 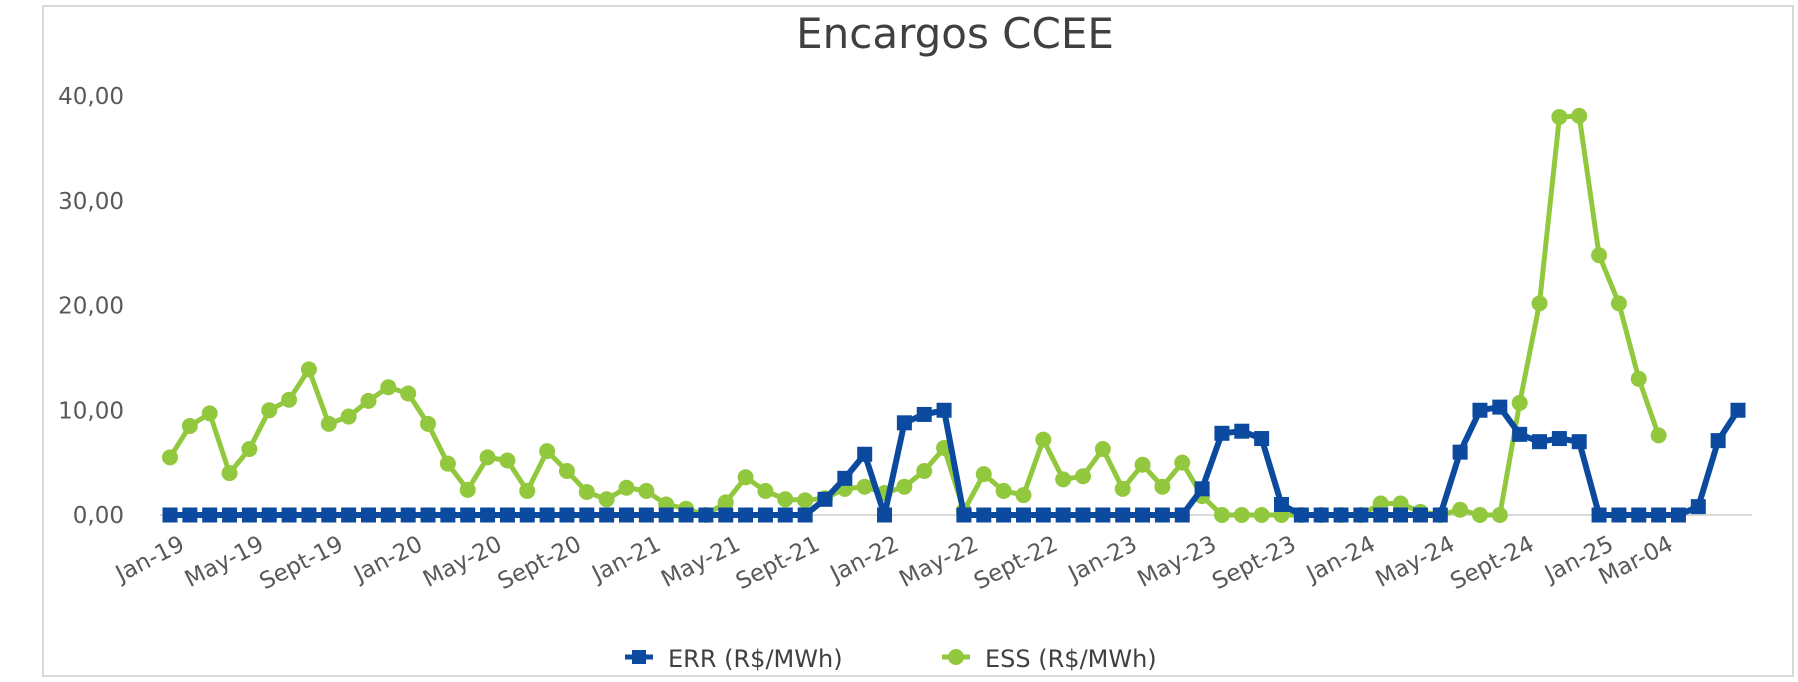 I want to click on legend-err-label: ERR (R$/MWh), so click(x=755, y=659).